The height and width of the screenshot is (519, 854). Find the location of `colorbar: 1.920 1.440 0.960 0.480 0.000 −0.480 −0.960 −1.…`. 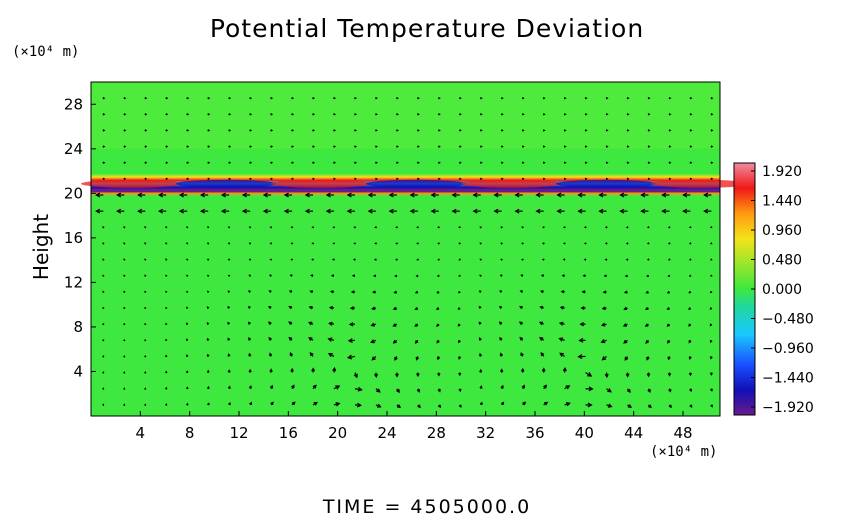

colorbar: 1.920 1.440 0.960 0.480 0.000 −0.480 −0.960 −1.… is located at coordinates (773, 289).